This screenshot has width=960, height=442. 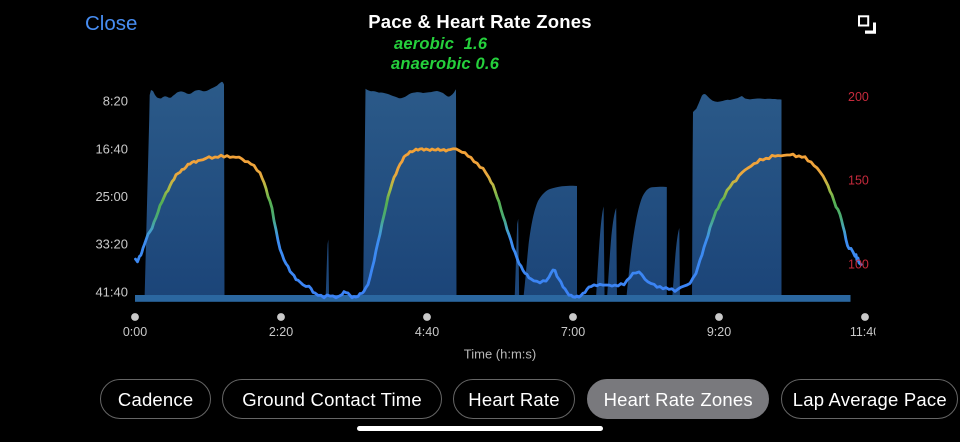 I want to click on svg-text: 200, so click(x=858, y=97).